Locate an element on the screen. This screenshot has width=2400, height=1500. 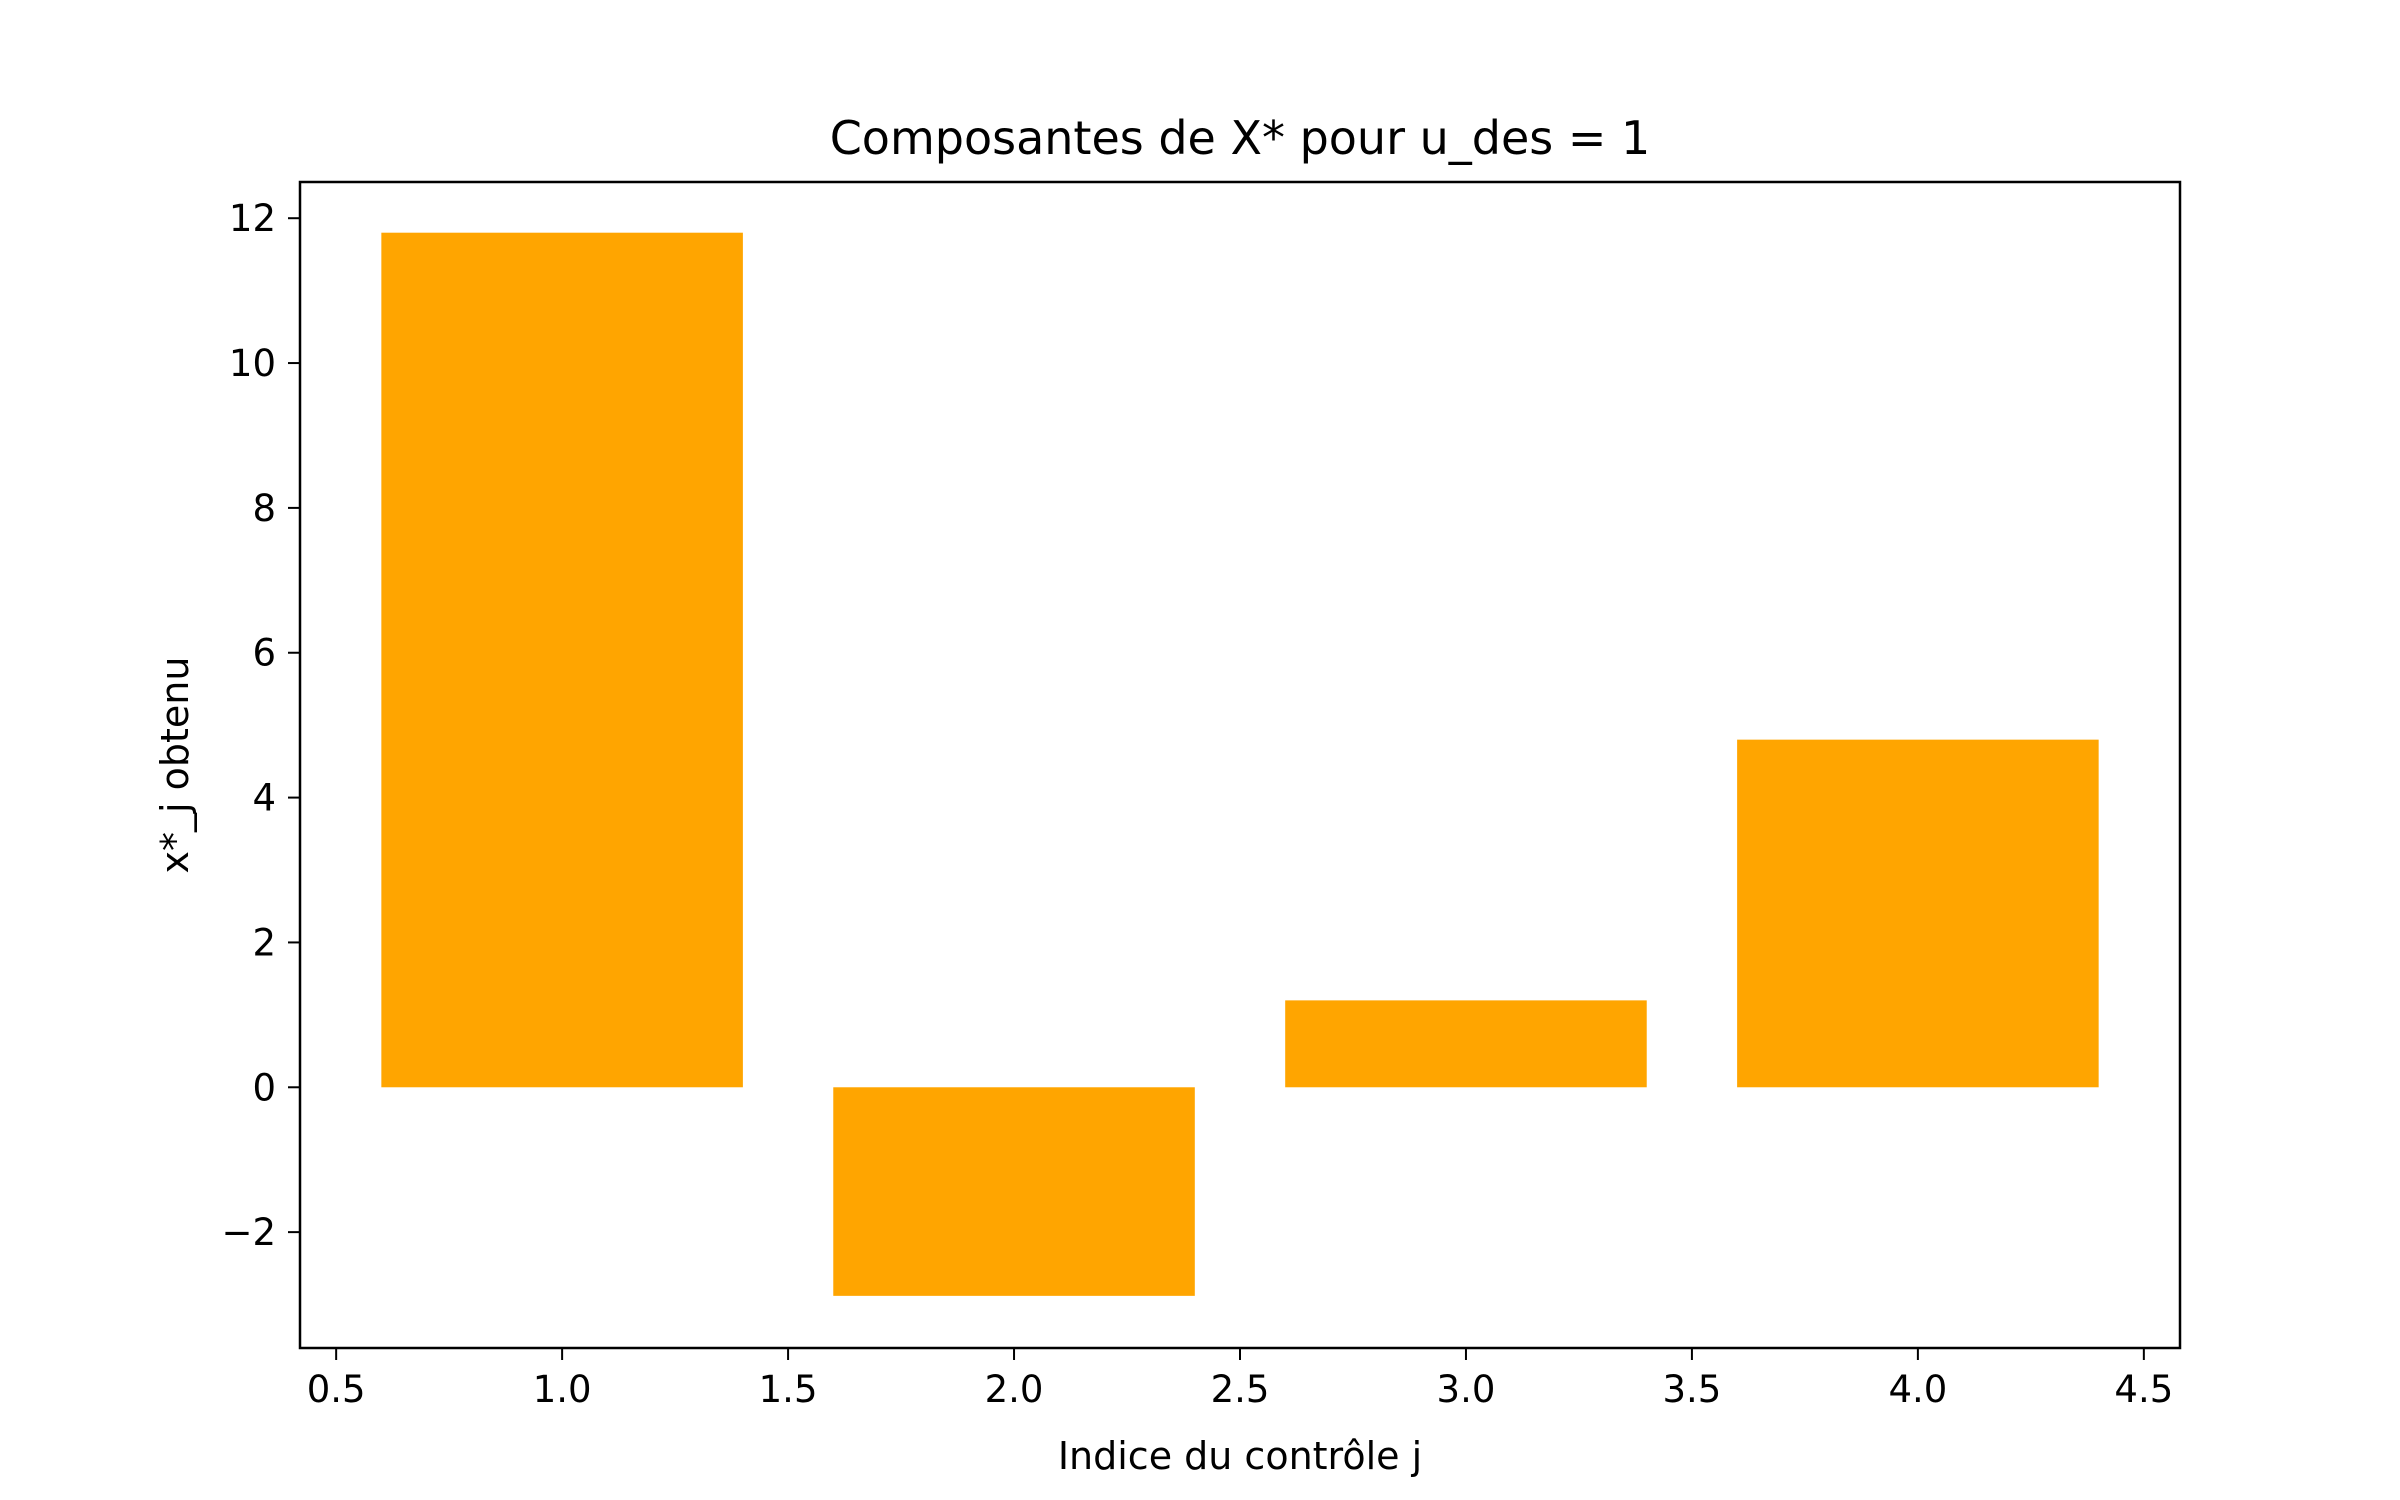
x-tick-label: 3.0 is located at coordinates (1466, 1389).